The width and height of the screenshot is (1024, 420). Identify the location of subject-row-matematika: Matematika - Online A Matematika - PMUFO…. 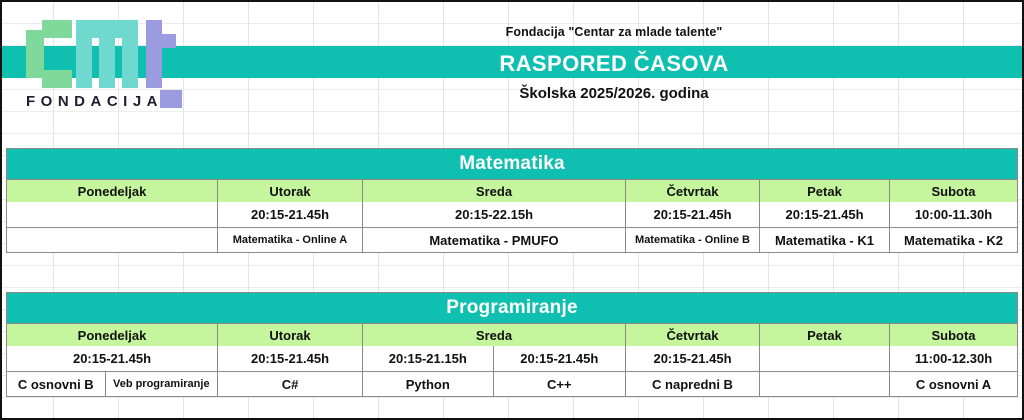
(512, 239).